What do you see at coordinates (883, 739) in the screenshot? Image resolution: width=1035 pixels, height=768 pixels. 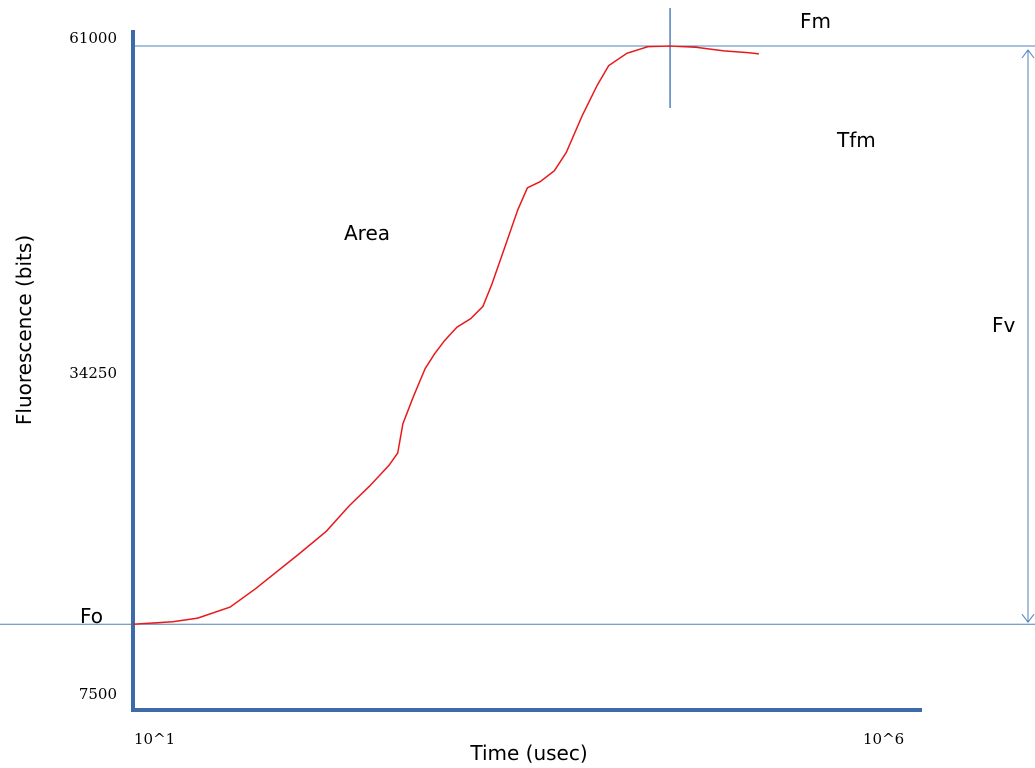 I see `x-tick-label-end: 10^6` at bounding box center [883, 739].